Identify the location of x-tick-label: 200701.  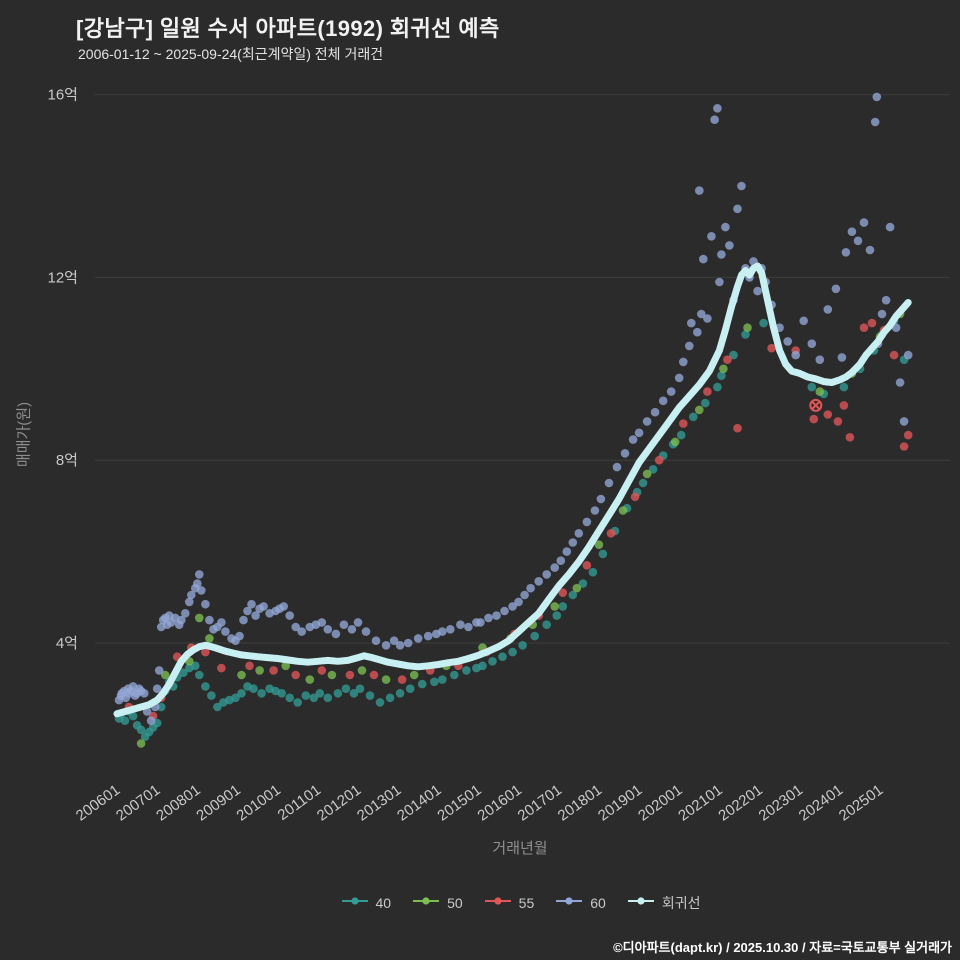
(138, 802).